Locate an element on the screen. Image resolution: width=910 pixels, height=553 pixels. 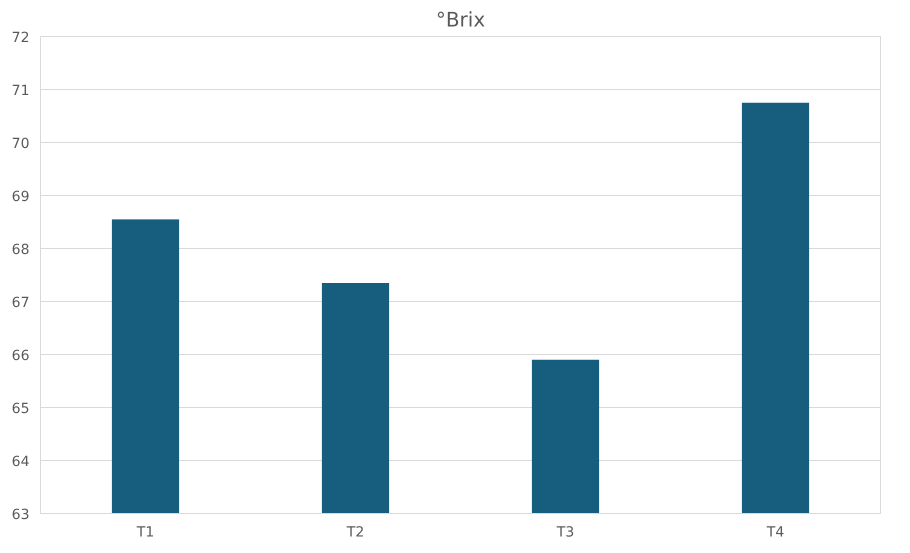
y-tick-label: 65 is located at coordinates (21, 409).